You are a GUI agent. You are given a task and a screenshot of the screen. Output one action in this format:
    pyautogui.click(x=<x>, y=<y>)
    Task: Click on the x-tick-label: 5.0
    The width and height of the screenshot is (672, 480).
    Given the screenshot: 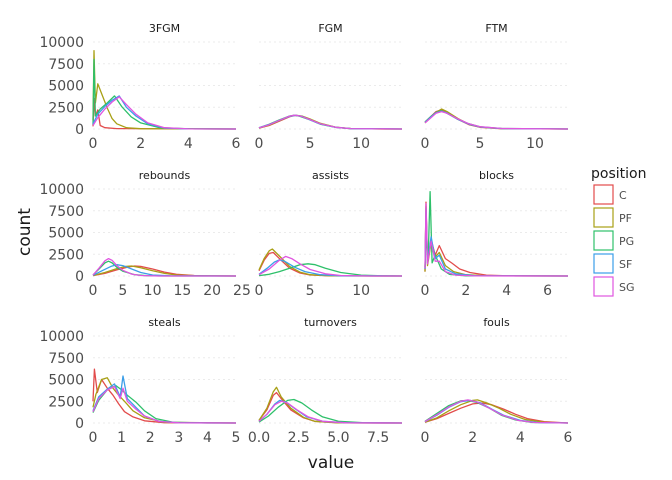 What is the action you would take?
    pyautogui.click(x=338, y=438)
    